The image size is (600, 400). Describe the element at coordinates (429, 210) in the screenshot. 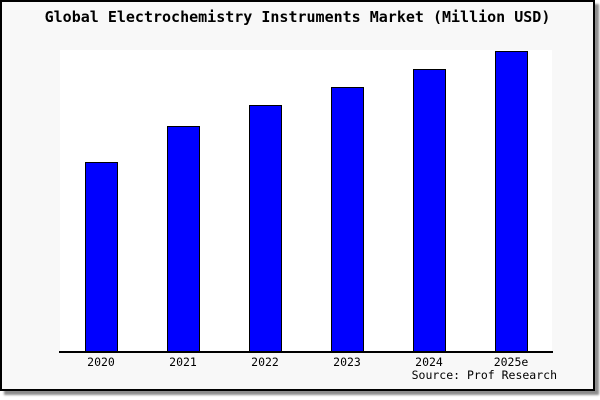

I see `bar-2024` at that location.